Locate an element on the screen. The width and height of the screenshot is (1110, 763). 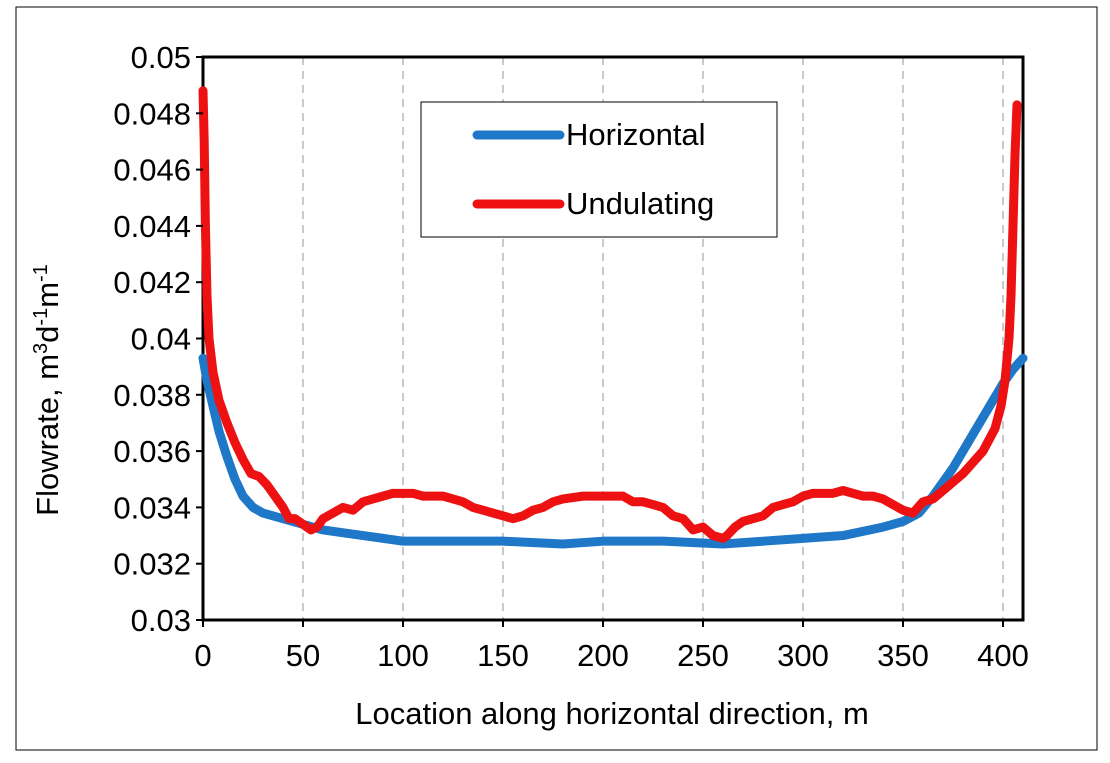
x-tick-label: 250 is located at coordinates (703, 655).